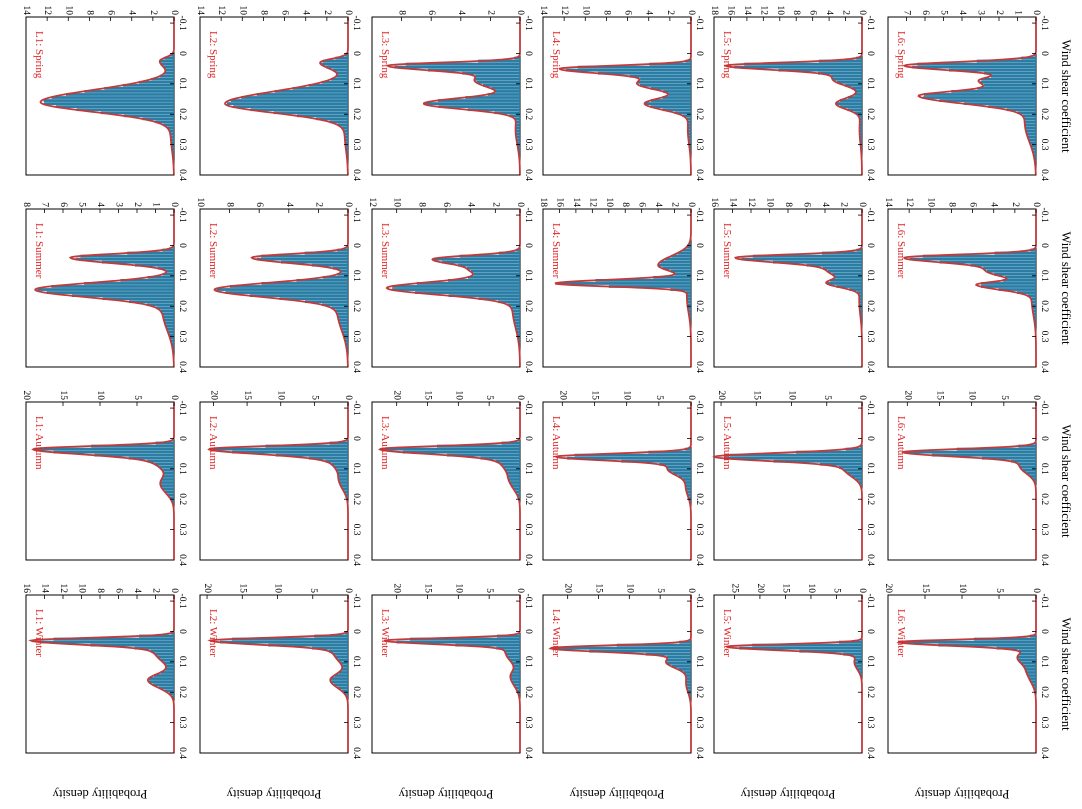 Image resolution: width=1082 pixels, height=809 pixels. What do you see at coordinates (559, 203) in the screenshot?
I see `y-tick-label: 16` at bounding box center [559, 203].